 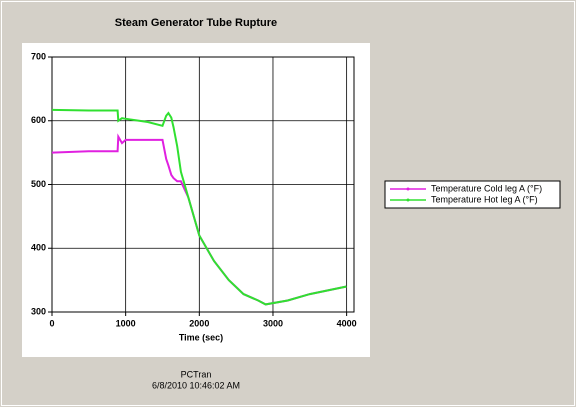 I want to click on legend, so click(x=472, y=194).